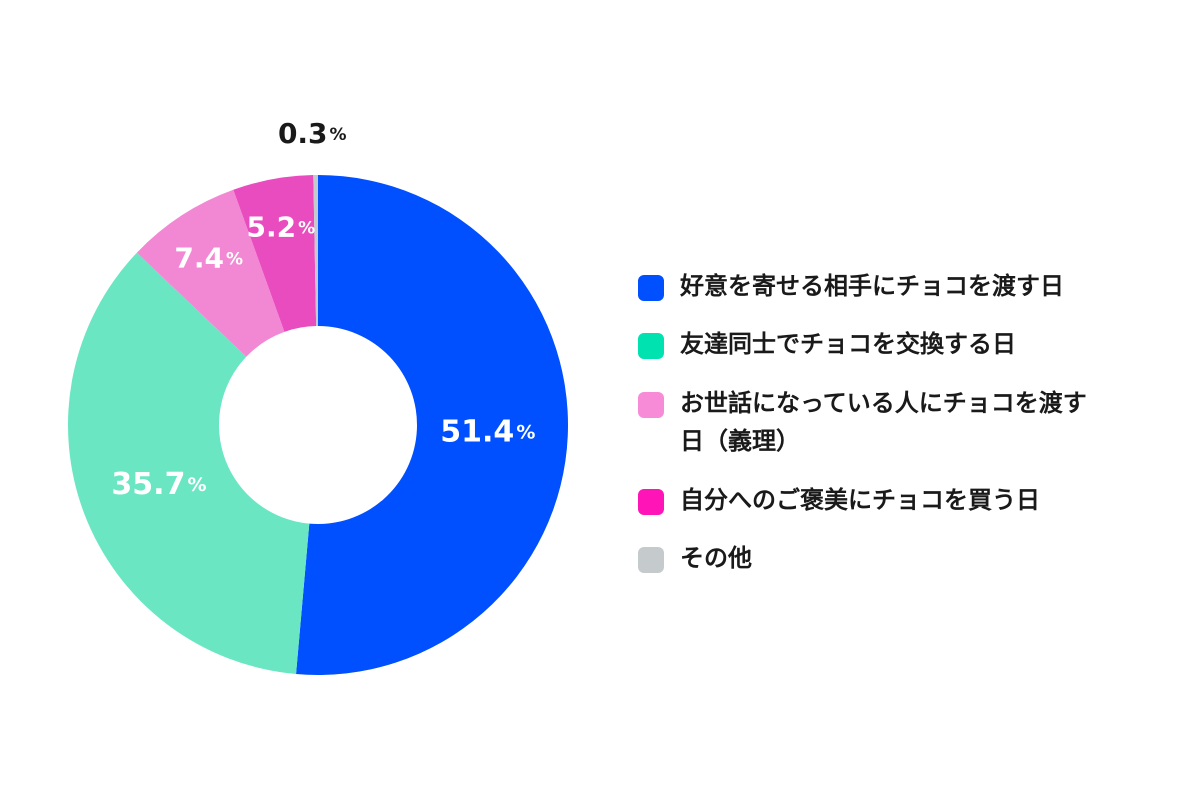 Image resolution: width=1200 pixels, height=800 pixels. What do you see at coordinates (487, 431) in the screenshot?
I see `slice-label-0: 51.4%` at bounding box center [487, 431].